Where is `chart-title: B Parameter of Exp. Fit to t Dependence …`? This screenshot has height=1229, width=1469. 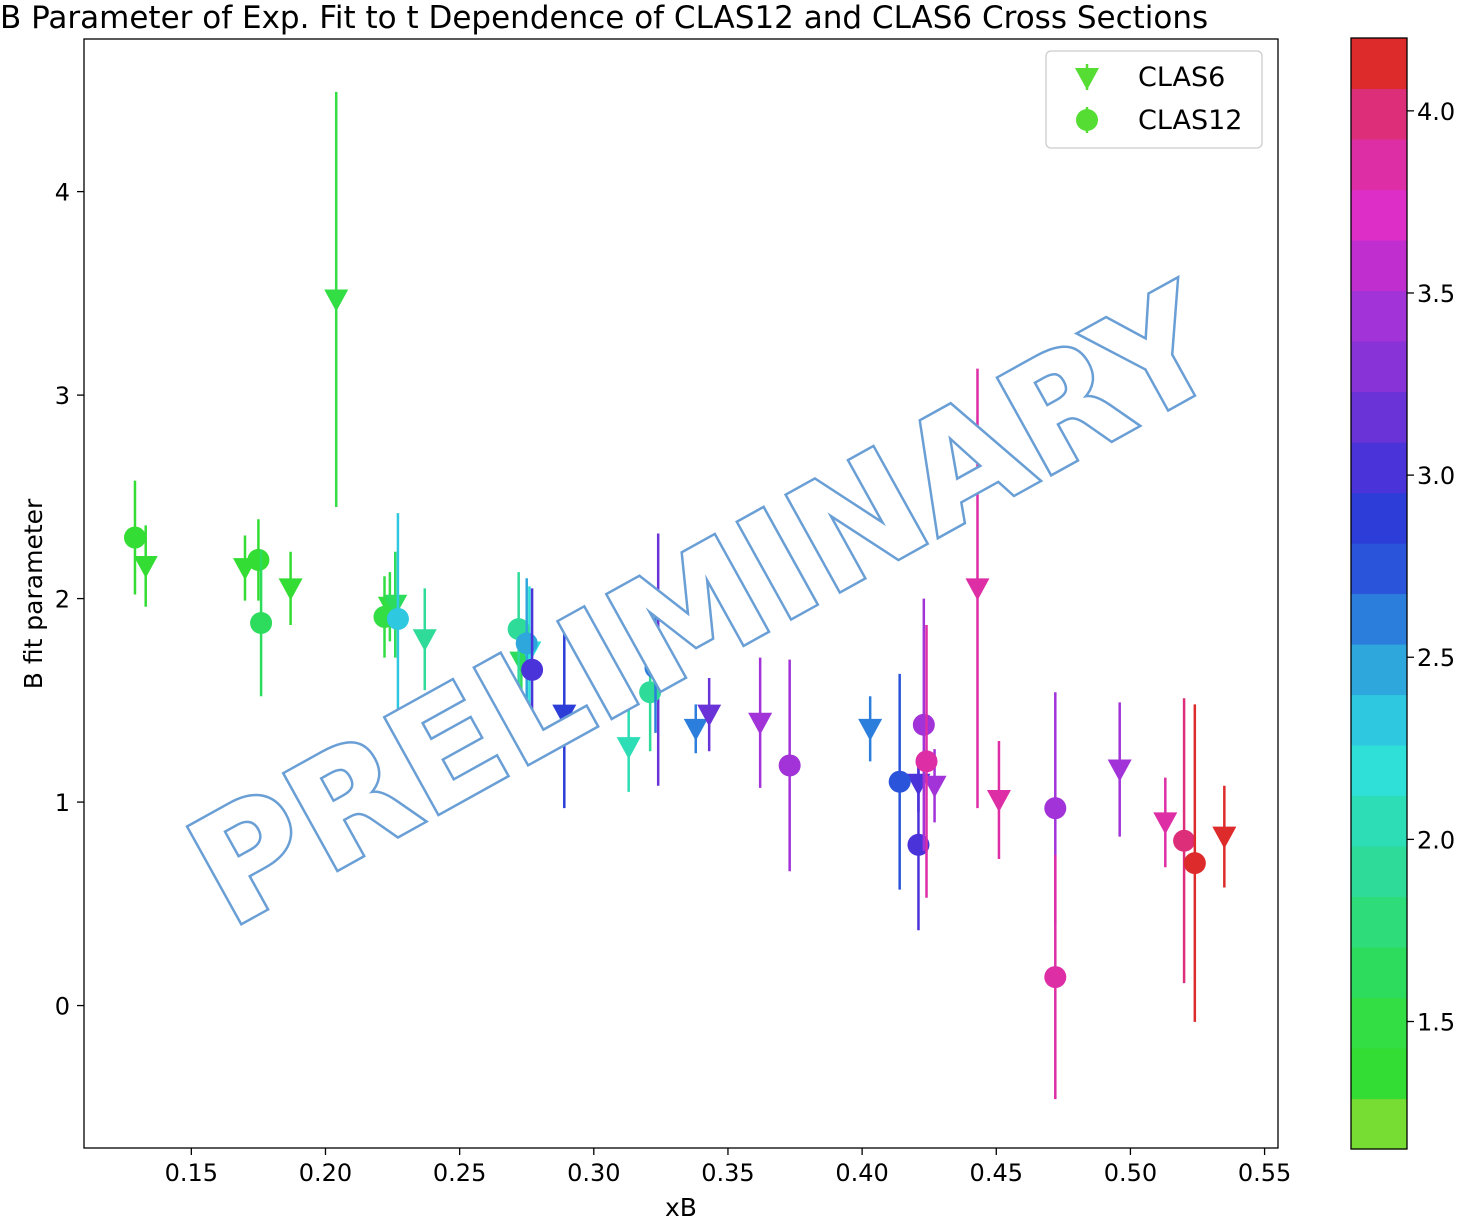
chart-title: B Parameter of Exp. Fit to t Dependence … is located at coordinates (604, 18).